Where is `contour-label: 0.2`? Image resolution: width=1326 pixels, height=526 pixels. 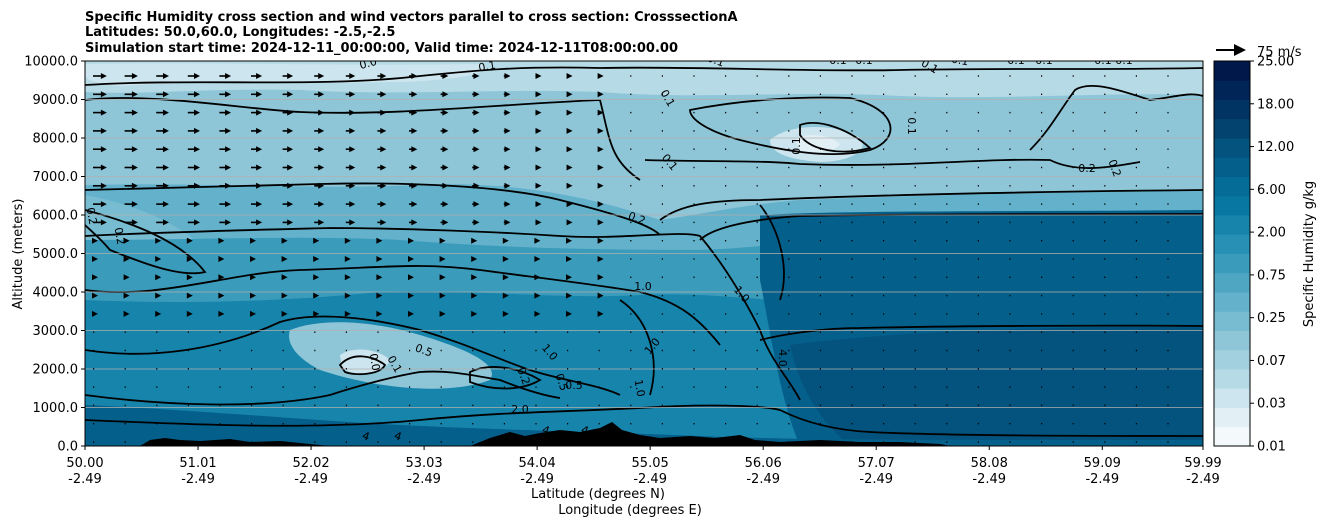
contour-label: 0.2 is located at coordinates (92, 215).